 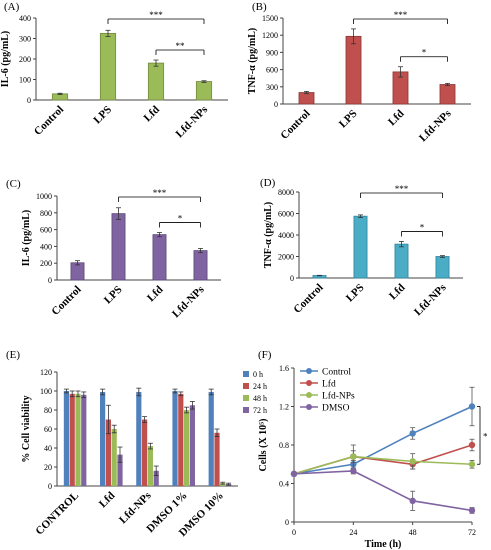 What do you see at coordinates (353, 532) in the screenshot?
I see `x-tick-label: 24` at bounding box center [353, 532].